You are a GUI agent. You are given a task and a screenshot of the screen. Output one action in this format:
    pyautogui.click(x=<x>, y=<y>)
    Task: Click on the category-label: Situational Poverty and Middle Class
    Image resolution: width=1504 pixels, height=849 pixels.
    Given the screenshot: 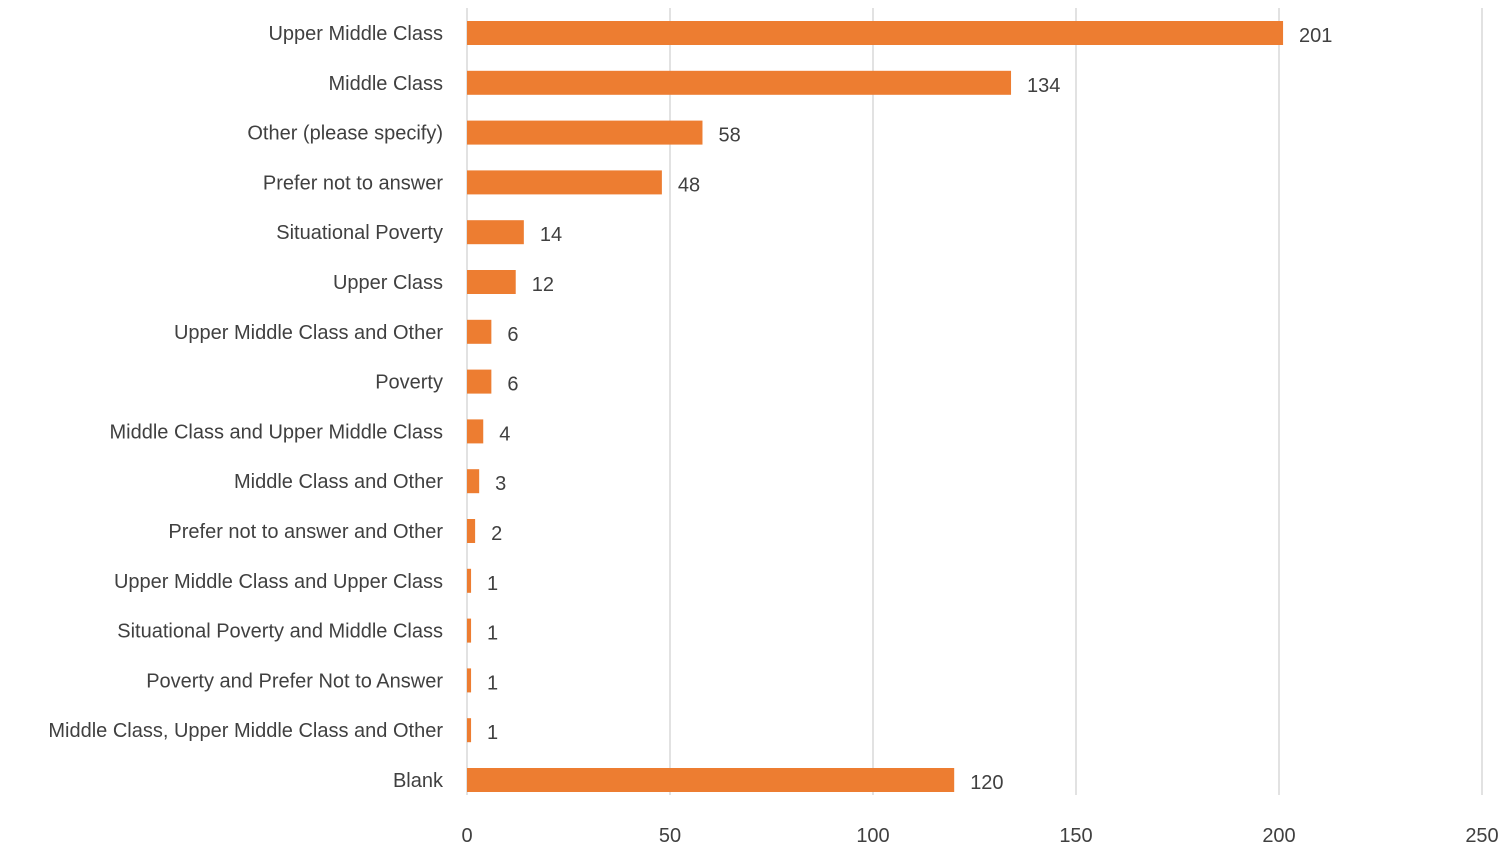 What is the action you would take?
    pyautogui.click(x=280, y=632)
    